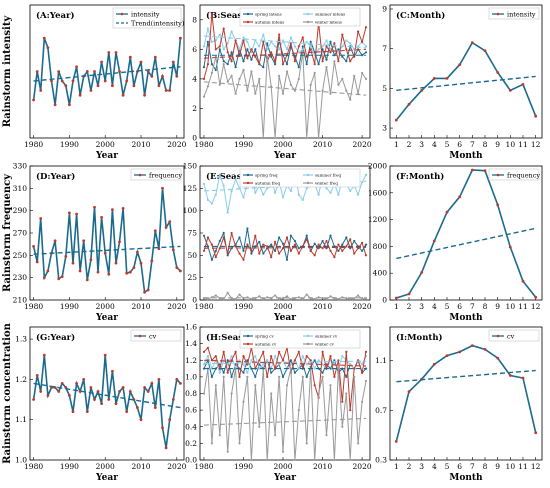  I want to click on legend-marker, so click(248, 22).